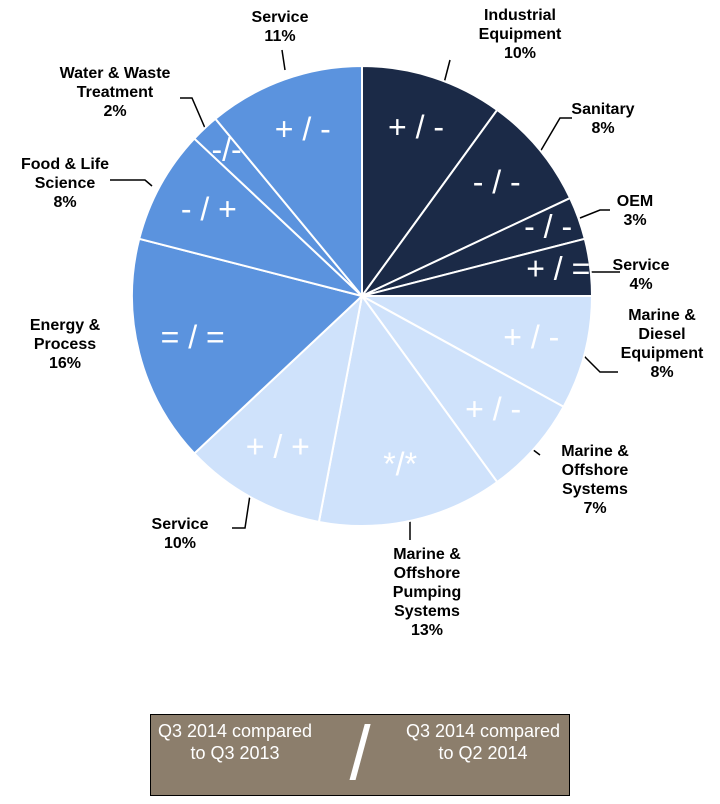 The height and width of the screenshot is (804, 720). What do you see at coordinates (595, 470) in the screenshot?
I see `category-label: Marine & Offshore Systems` at bounding box center [595, 470].